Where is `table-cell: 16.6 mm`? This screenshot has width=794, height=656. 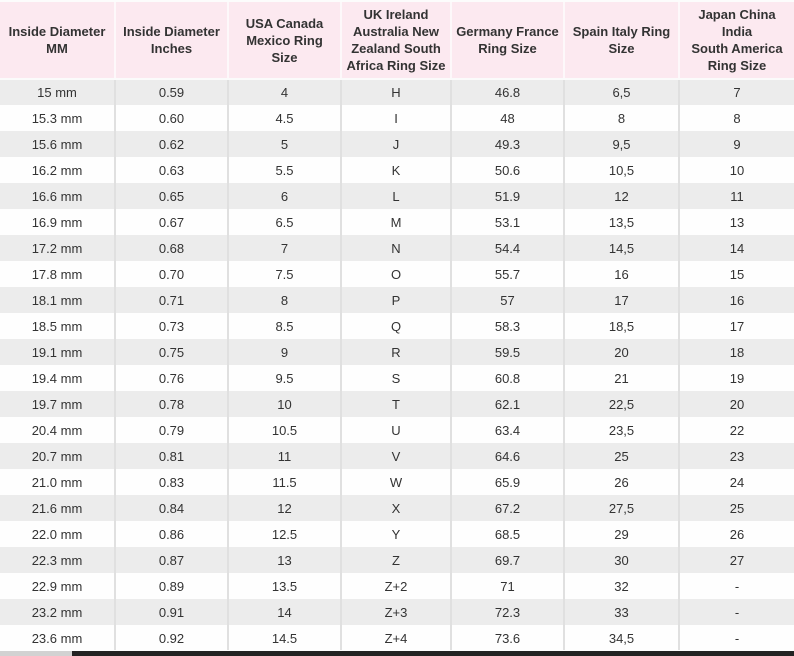
table-cell: 16.6 mm is located at coordinates (57, 196).